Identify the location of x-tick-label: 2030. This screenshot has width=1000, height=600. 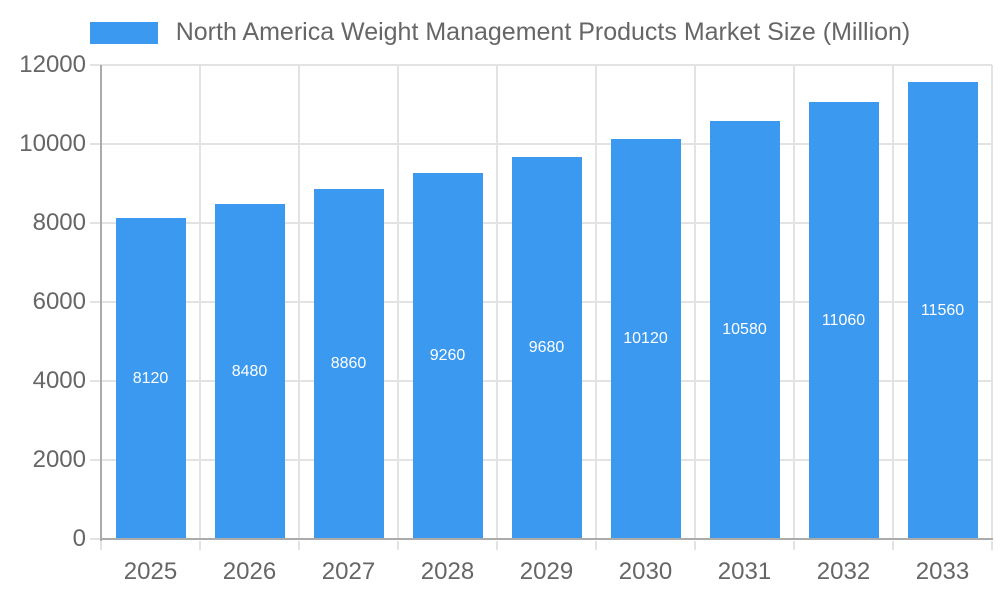
(645, 571).